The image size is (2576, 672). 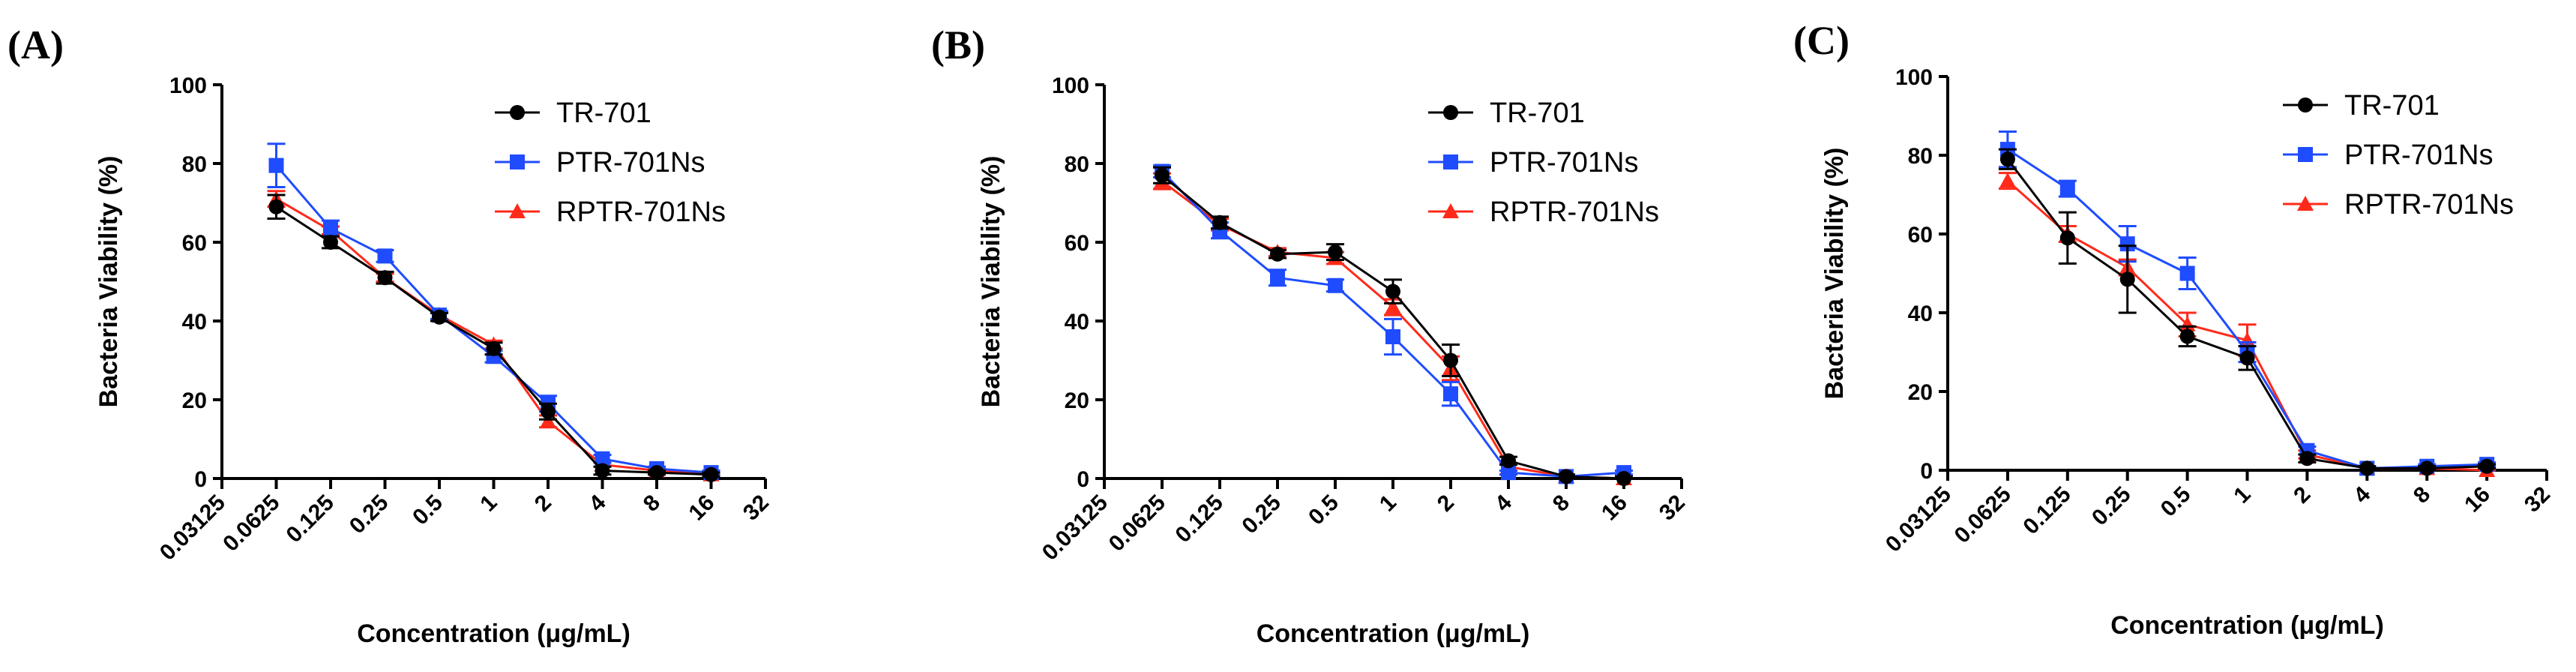 I want to click on panel-label: (C), so click(x=1822, y=40).